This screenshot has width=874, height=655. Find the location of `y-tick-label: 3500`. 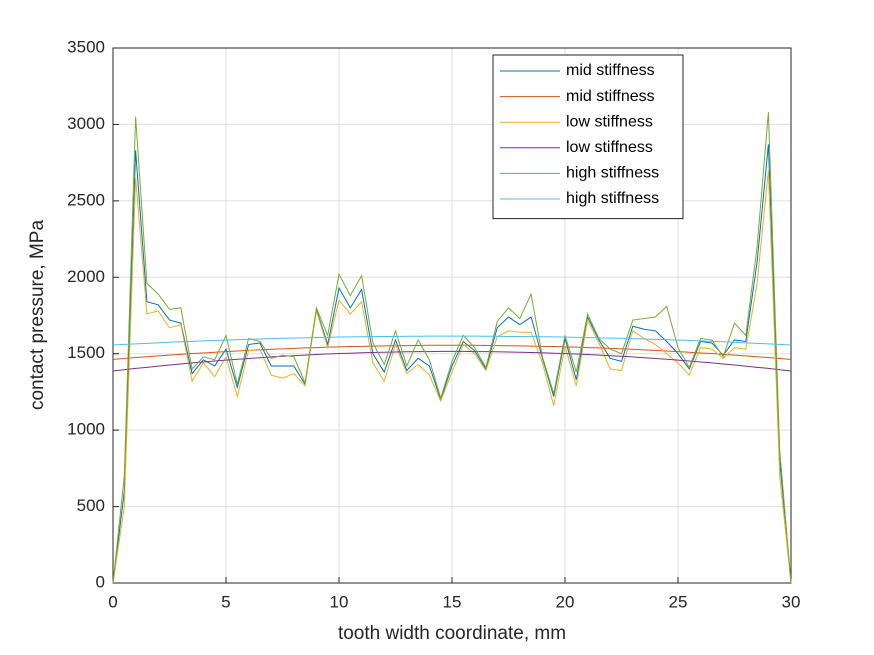

y-tick-label: 3500 is located at coordinates (86, 46).